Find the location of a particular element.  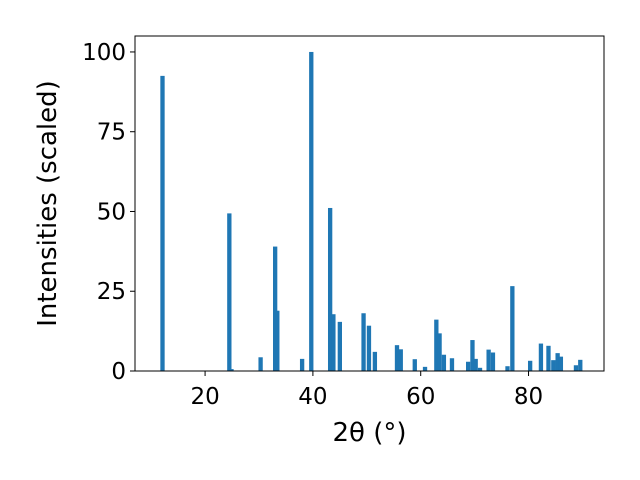

x-tick-label: 60 is located at coordinates (420, 397).